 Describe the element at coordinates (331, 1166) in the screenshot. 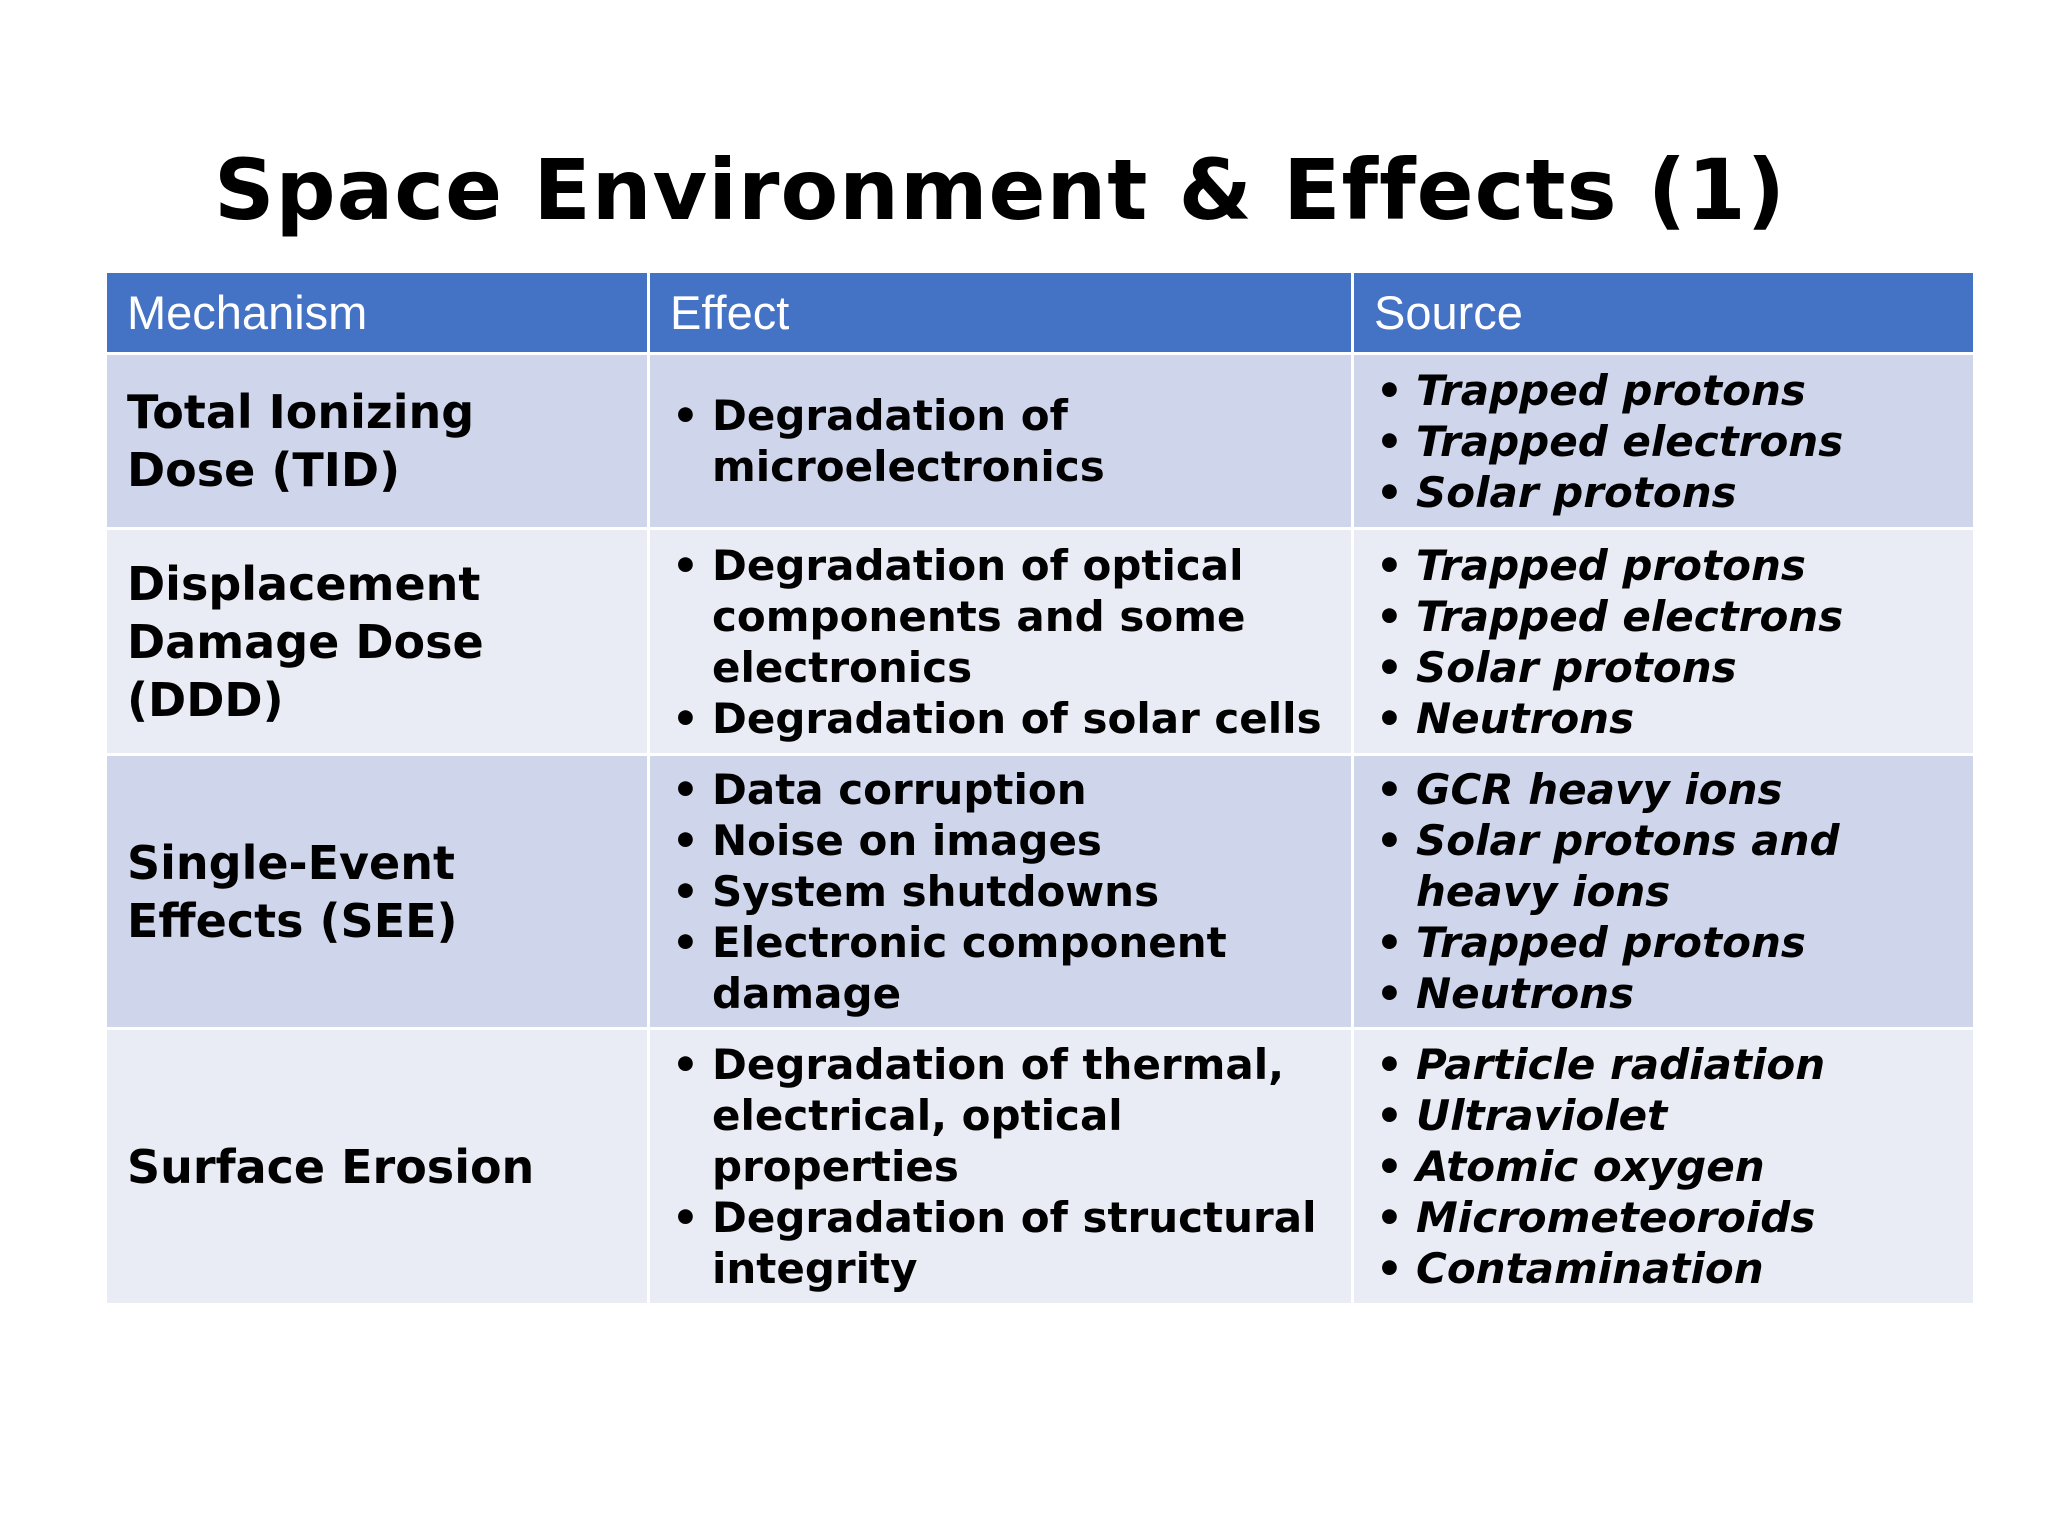

I see `mechanism-label: Surface Erosion` at that location.